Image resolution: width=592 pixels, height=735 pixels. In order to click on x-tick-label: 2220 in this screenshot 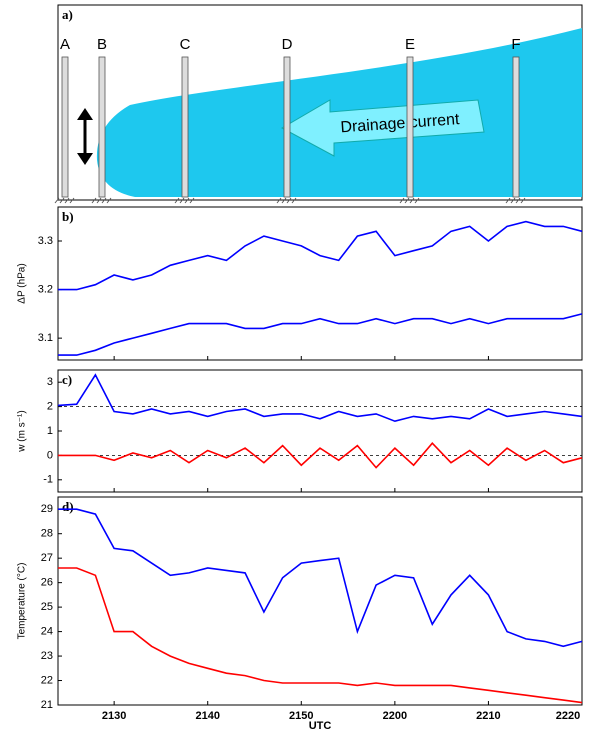, I will do `click(568, 716)`.